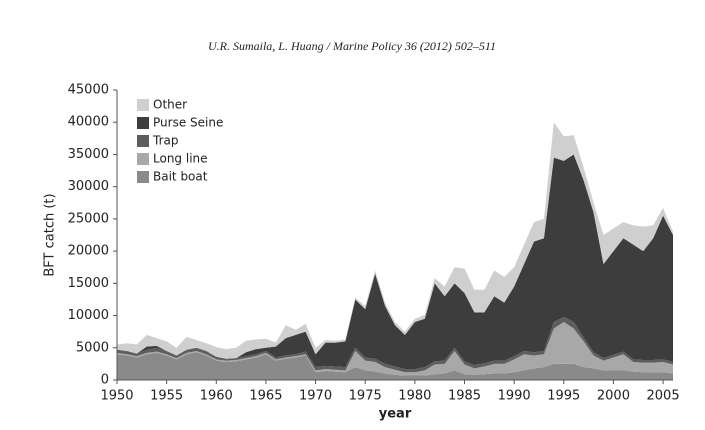 The image size is (705, 430). I want to click on x-tick-label: 1950, so click(116, 396).